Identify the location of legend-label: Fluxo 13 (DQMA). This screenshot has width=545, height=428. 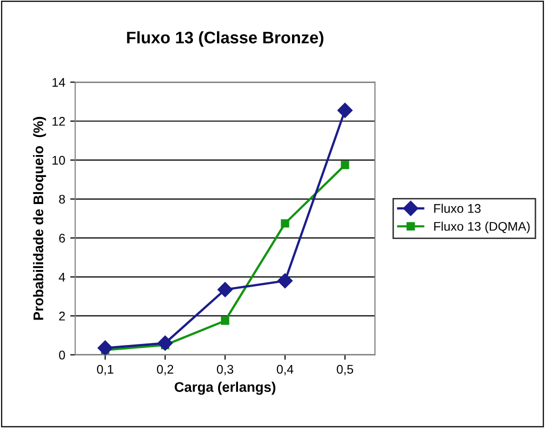
(482, 228).